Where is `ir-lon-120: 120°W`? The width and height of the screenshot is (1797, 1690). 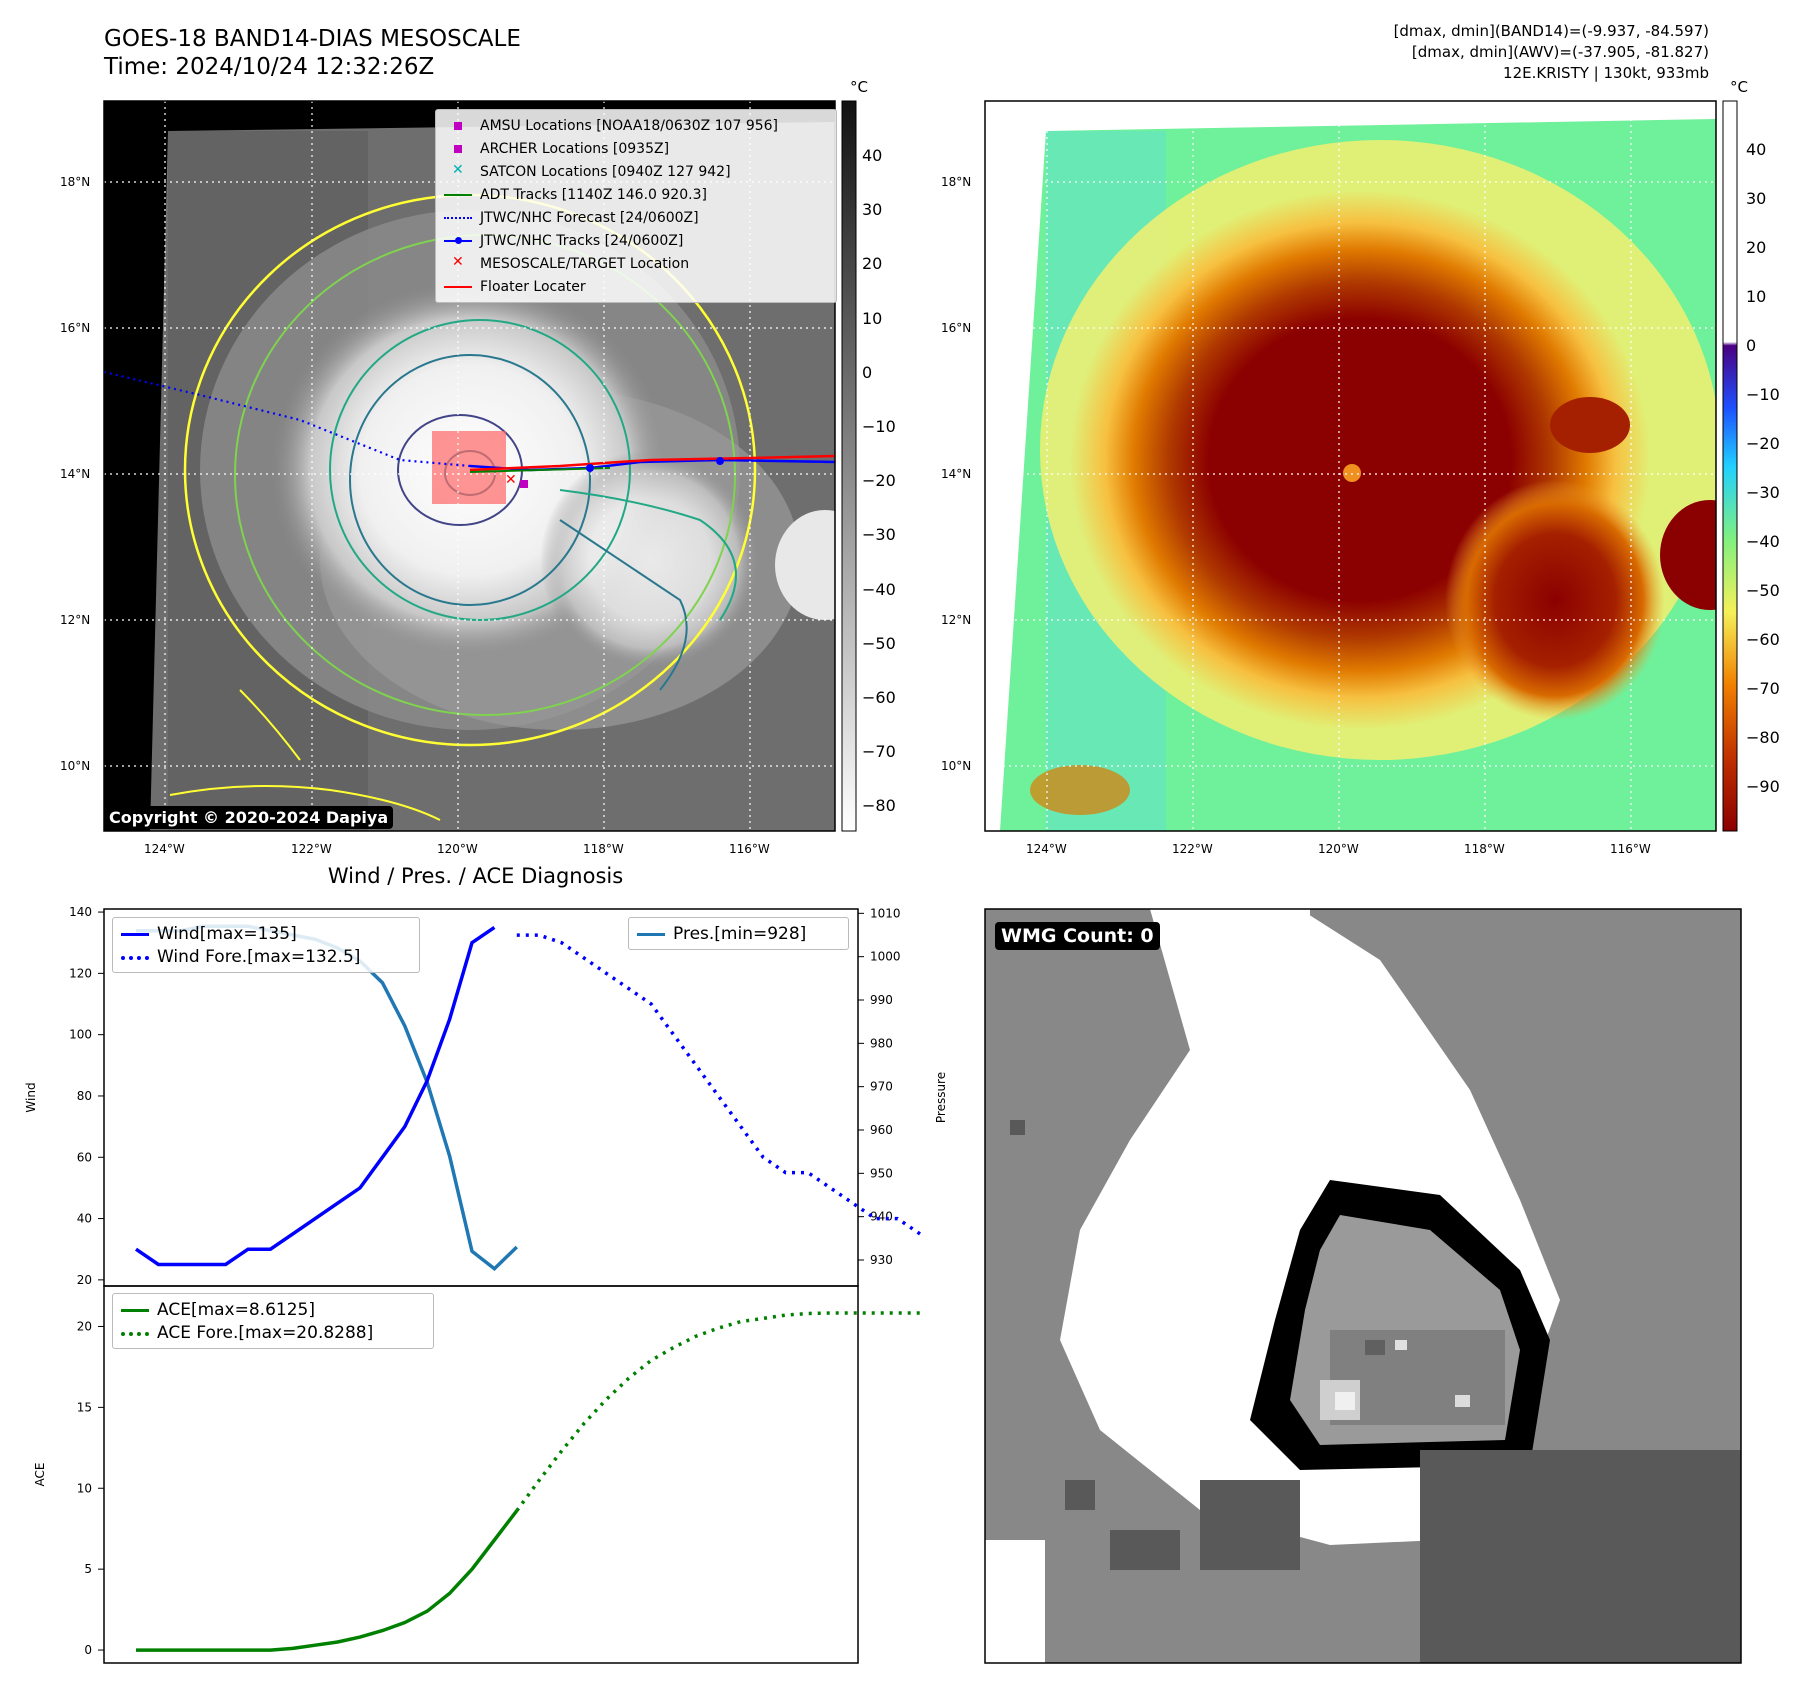 ir-lon-120: 120°W is located at coordinates (457, 849).